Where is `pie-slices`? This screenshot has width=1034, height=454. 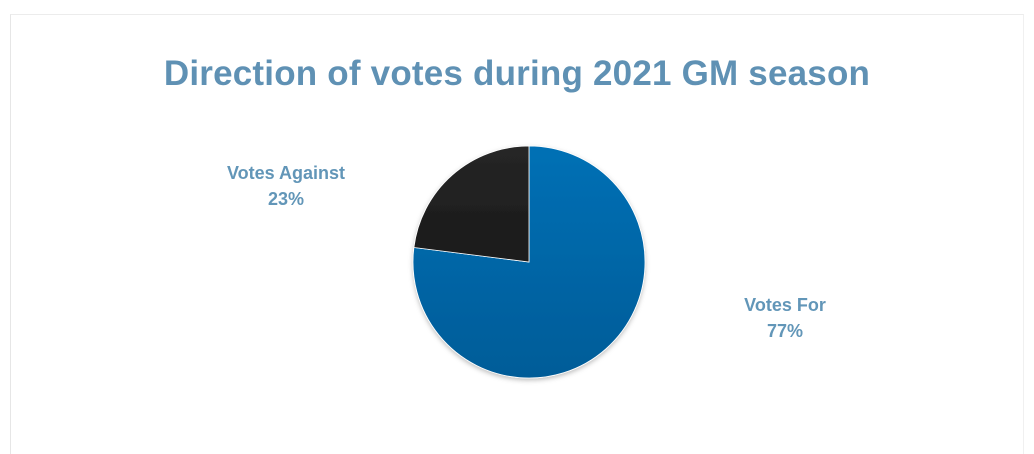 pie-slices is located at coordinates (529, 262).